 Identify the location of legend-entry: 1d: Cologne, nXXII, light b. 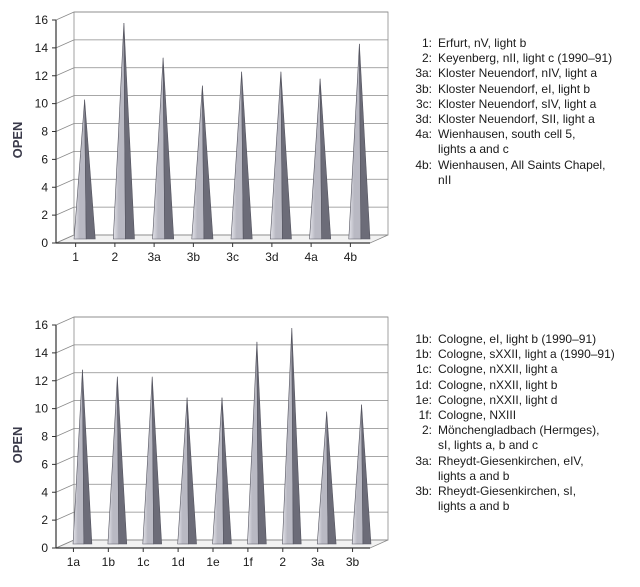
(506, 385).